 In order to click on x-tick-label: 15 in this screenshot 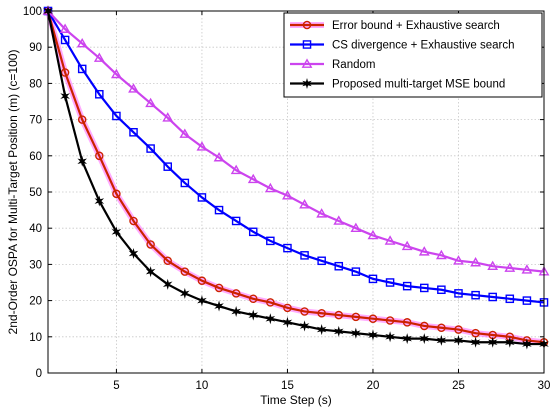, I will do `click(287, 386)`.